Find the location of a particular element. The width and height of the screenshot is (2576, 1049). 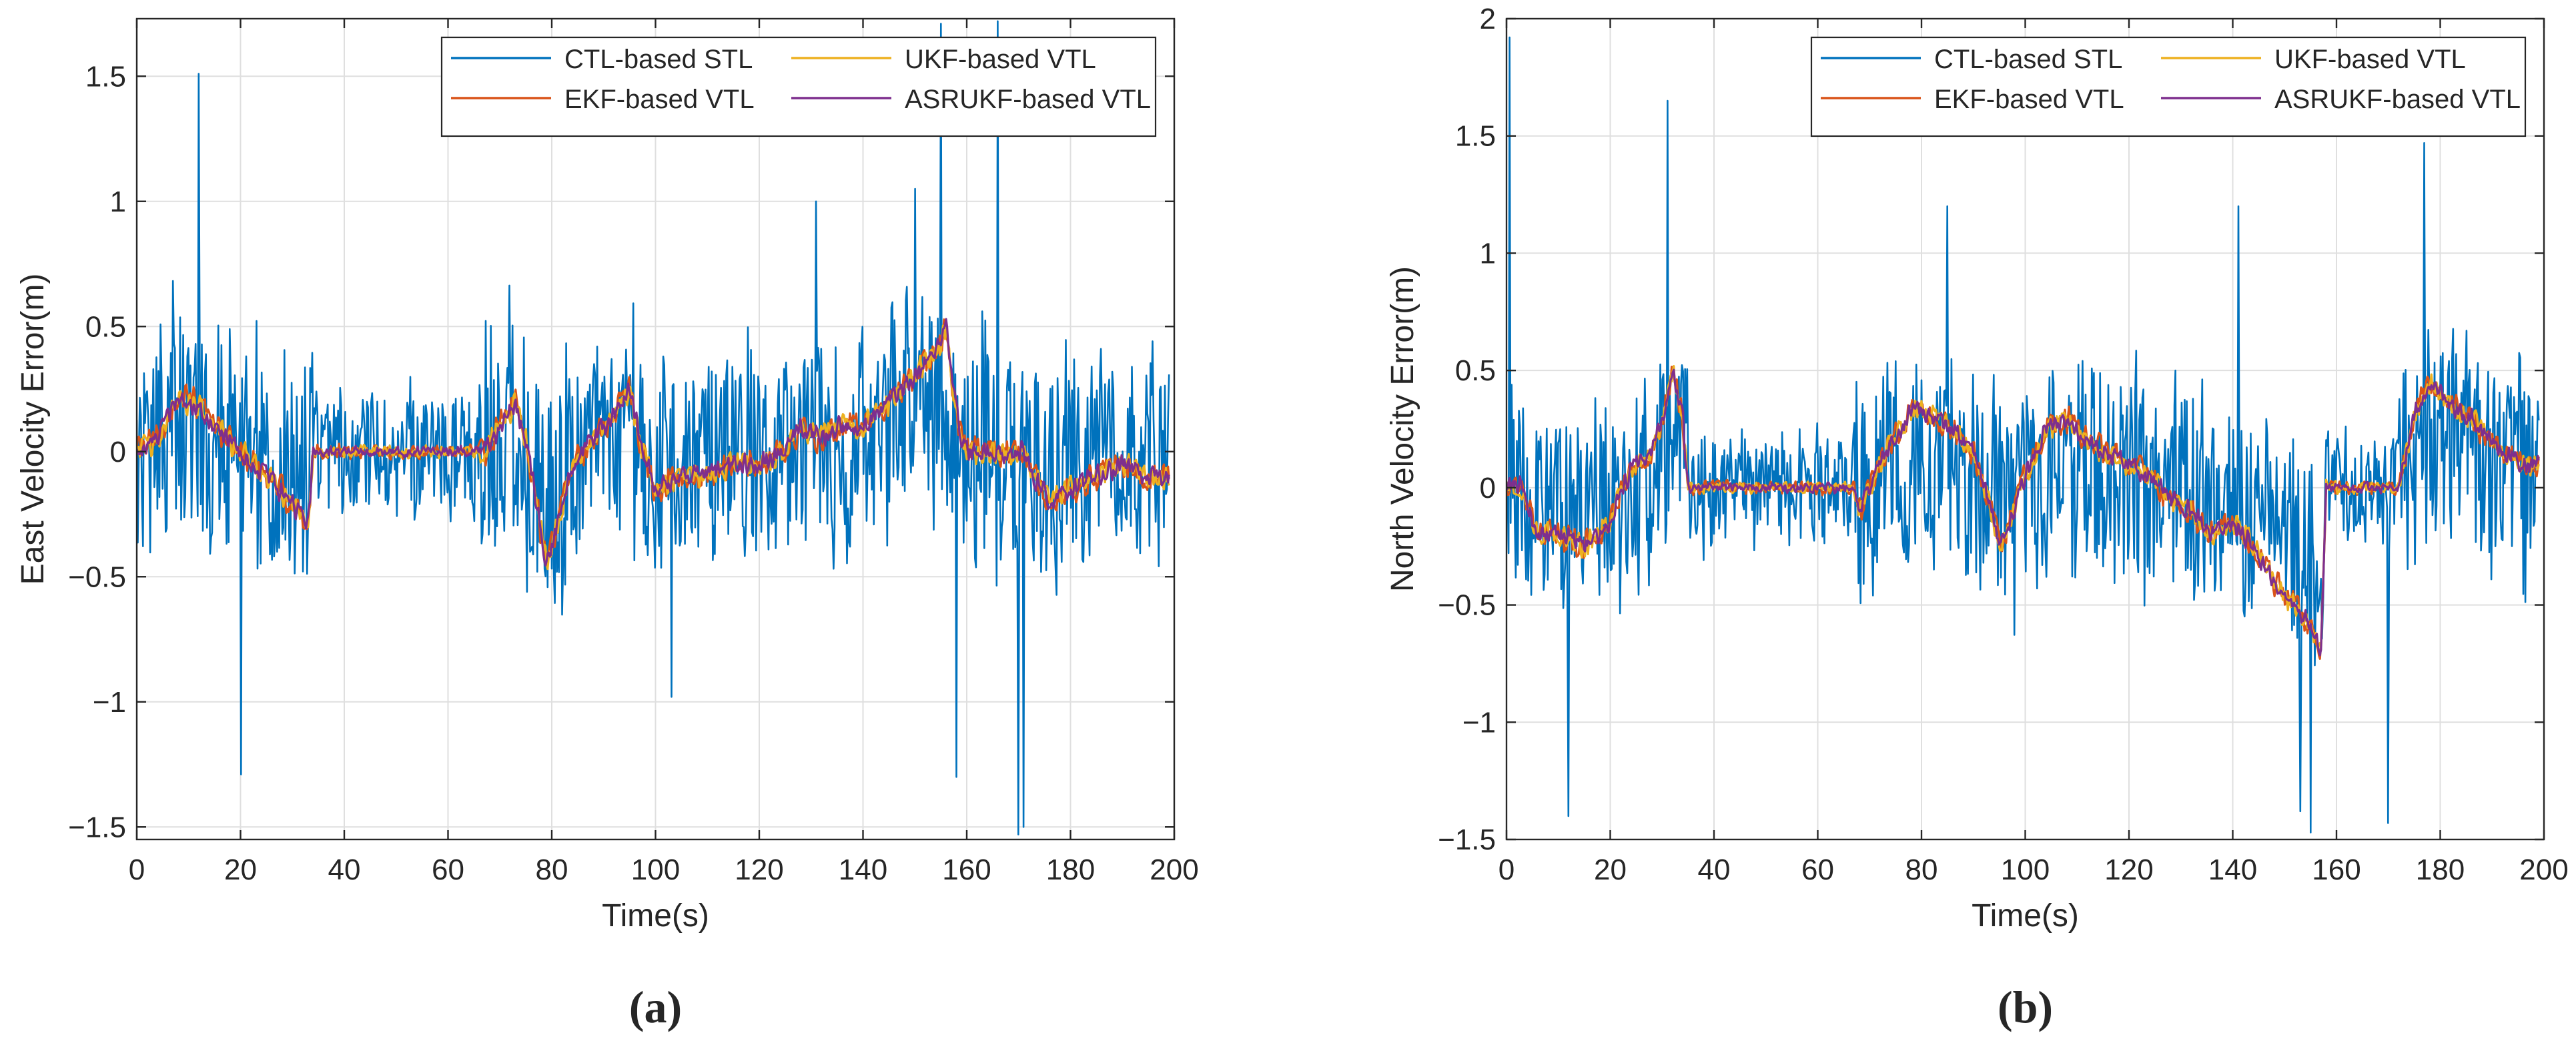

y-tick-label: 2 is located at coordinates (1488, 19).